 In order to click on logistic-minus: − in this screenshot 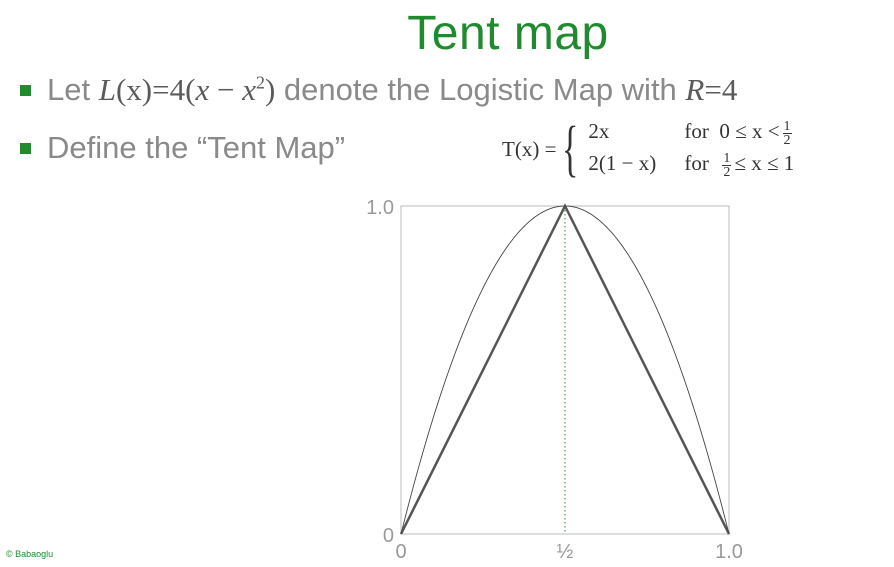, I will do `click(226, 89)`.